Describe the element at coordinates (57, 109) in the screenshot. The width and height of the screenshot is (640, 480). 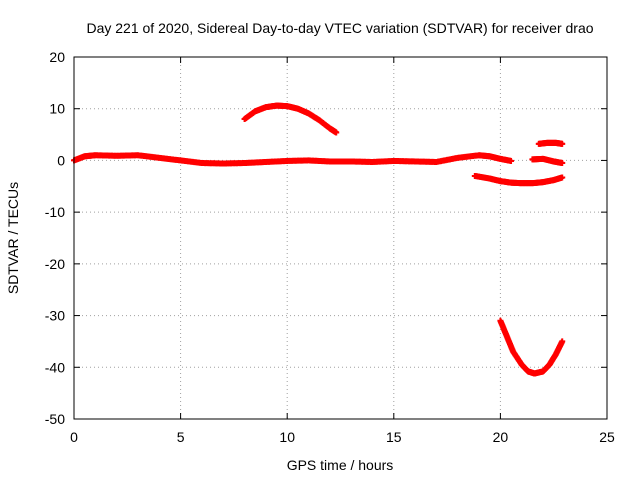
I see `y-tick-label: 10` at that location.